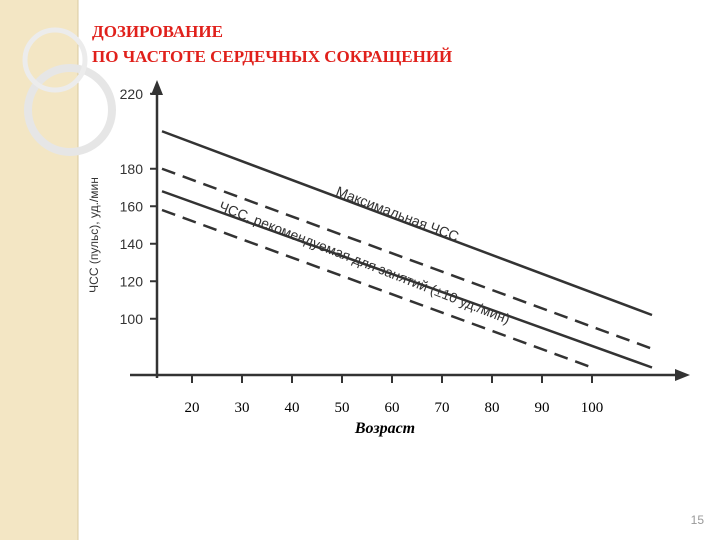 Image resolution: width=720 pixels, height=540 pixels. I want to click on x-tick-label: 90, so click(542, 408).